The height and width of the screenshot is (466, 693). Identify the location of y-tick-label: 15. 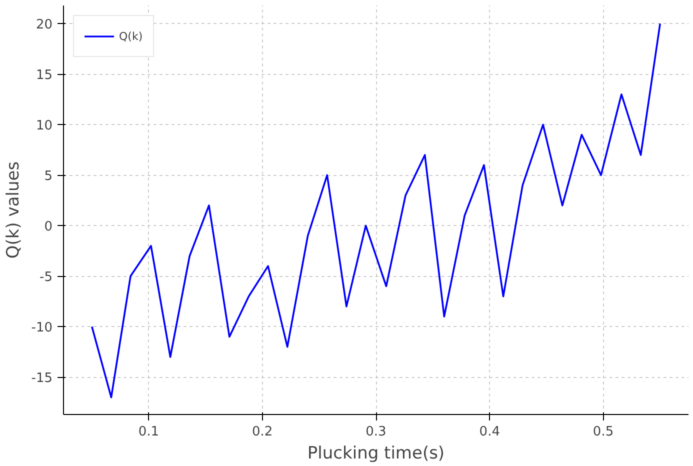
(44, 76).